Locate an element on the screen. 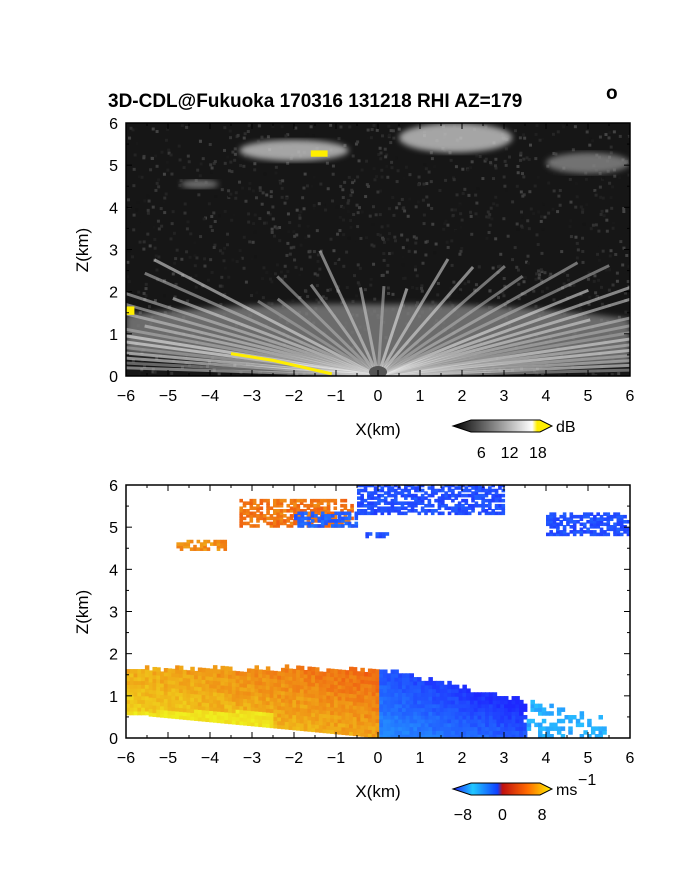 The height and width of the screenshot is (880, 680). velocity-pixels is located at coordinates (366, 701).